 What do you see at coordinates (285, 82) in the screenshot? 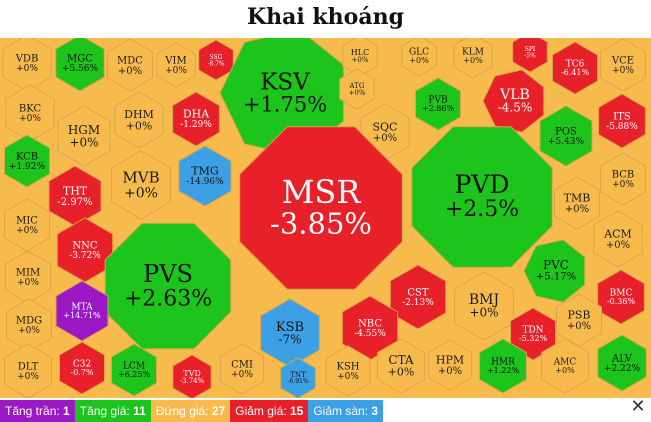
I see `cell-ticker: KSV` at bounding box center [285, 82].